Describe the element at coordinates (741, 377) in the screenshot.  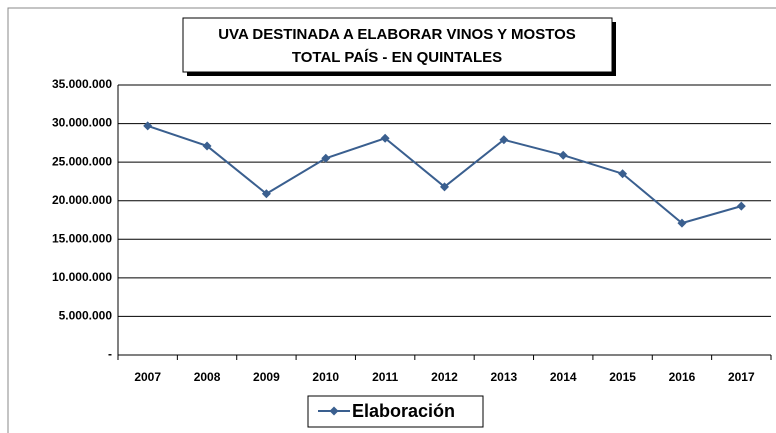
I see `x-tick-label: 2017` at that location.